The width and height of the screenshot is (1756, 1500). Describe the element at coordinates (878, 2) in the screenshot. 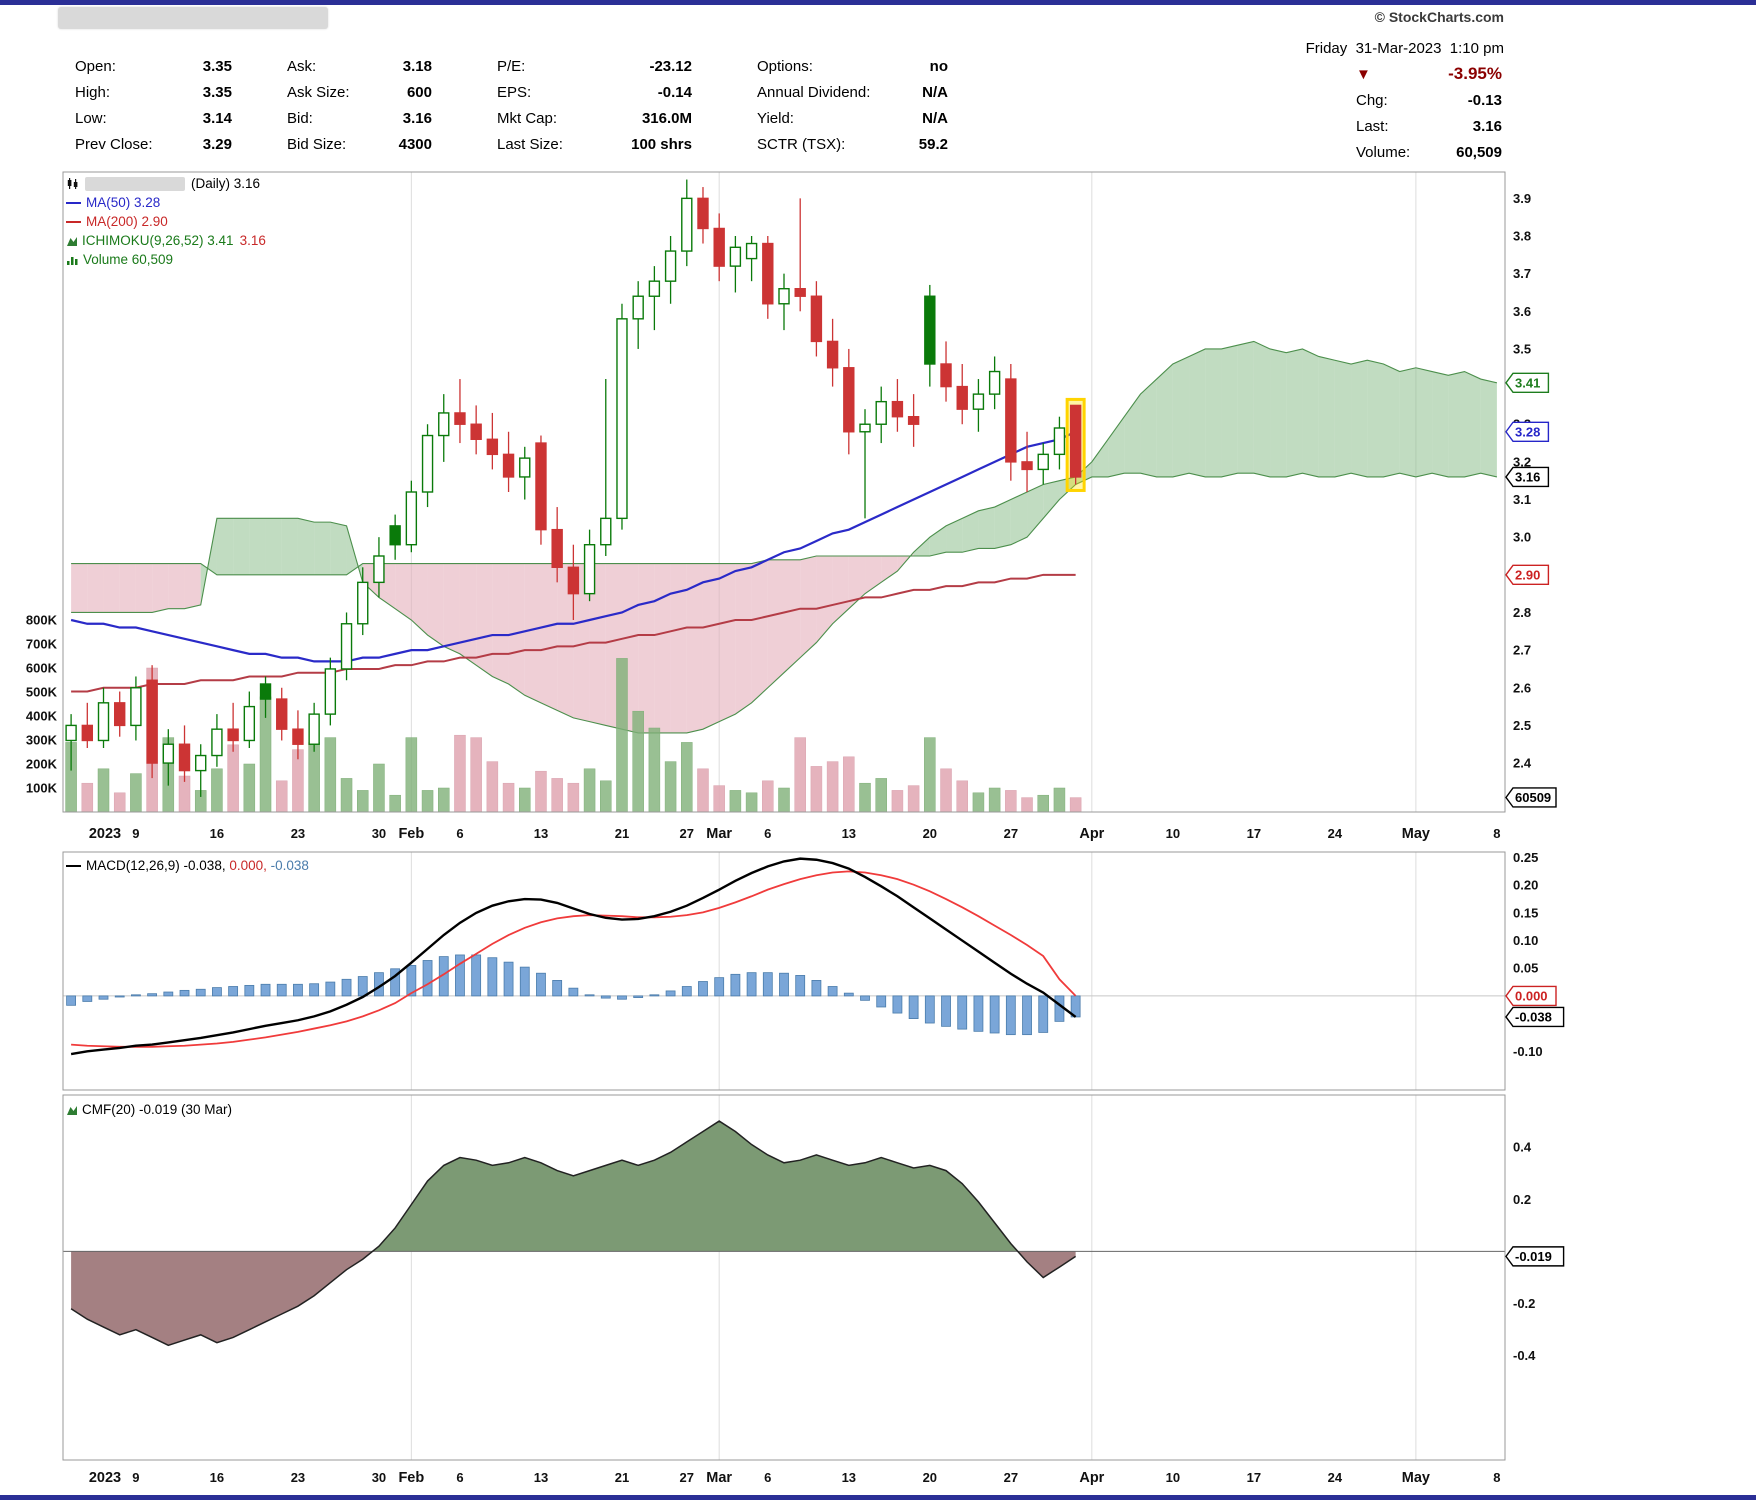

I see `top-border` at that location.